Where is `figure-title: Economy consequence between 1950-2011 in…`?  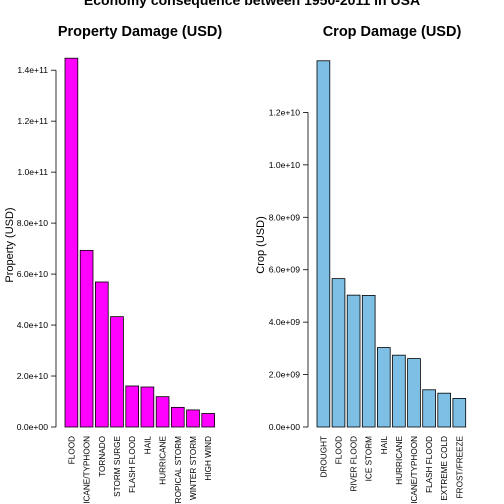
figure-title: Economy consequence between 1950-2011 in… is located at coordinates (252, 4).